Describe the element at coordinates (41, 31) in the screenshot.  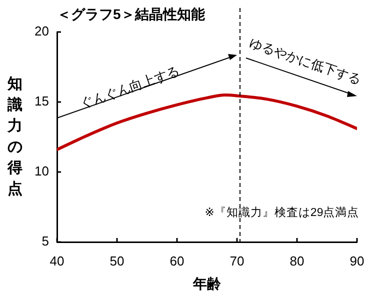
I see `y-tick-label: 20` at that location.